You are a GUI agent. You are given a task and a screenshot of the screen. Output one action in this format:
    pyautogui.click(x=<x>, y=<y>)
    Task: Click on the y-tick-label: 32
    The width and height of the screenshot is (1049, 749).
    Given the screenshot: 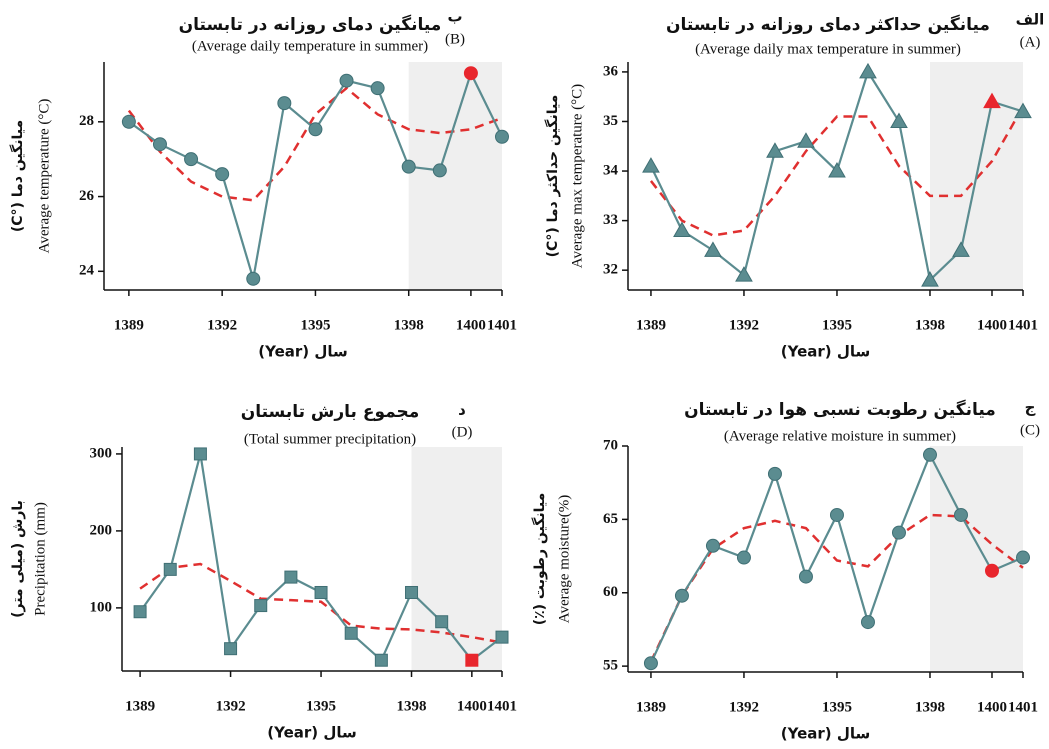 What is the action you would take?
    pyautogui.click(x=610, y=270)
    